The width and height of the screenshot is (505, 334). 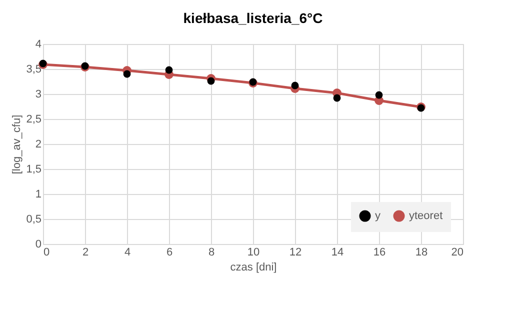 What do you see at coordinates (38, 244) in the screenshot?
I see `y-tick-label: 0` at bounding box center [38, 244].